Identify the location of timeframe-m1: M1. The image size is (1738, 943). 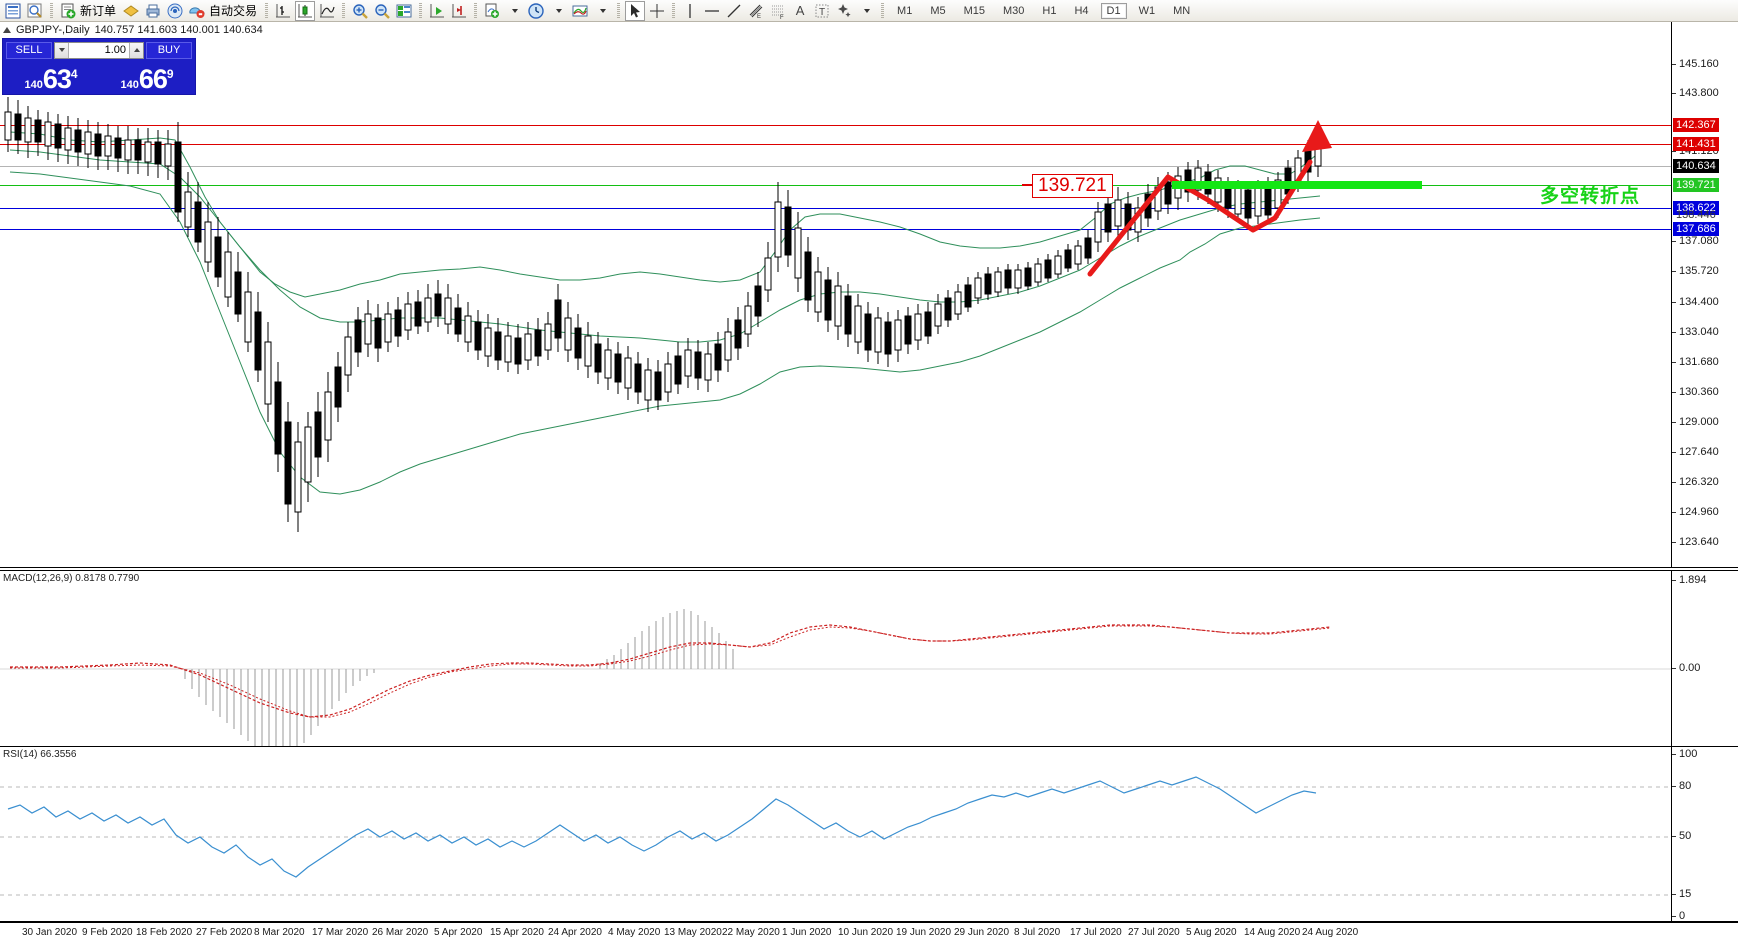
(905, 10).